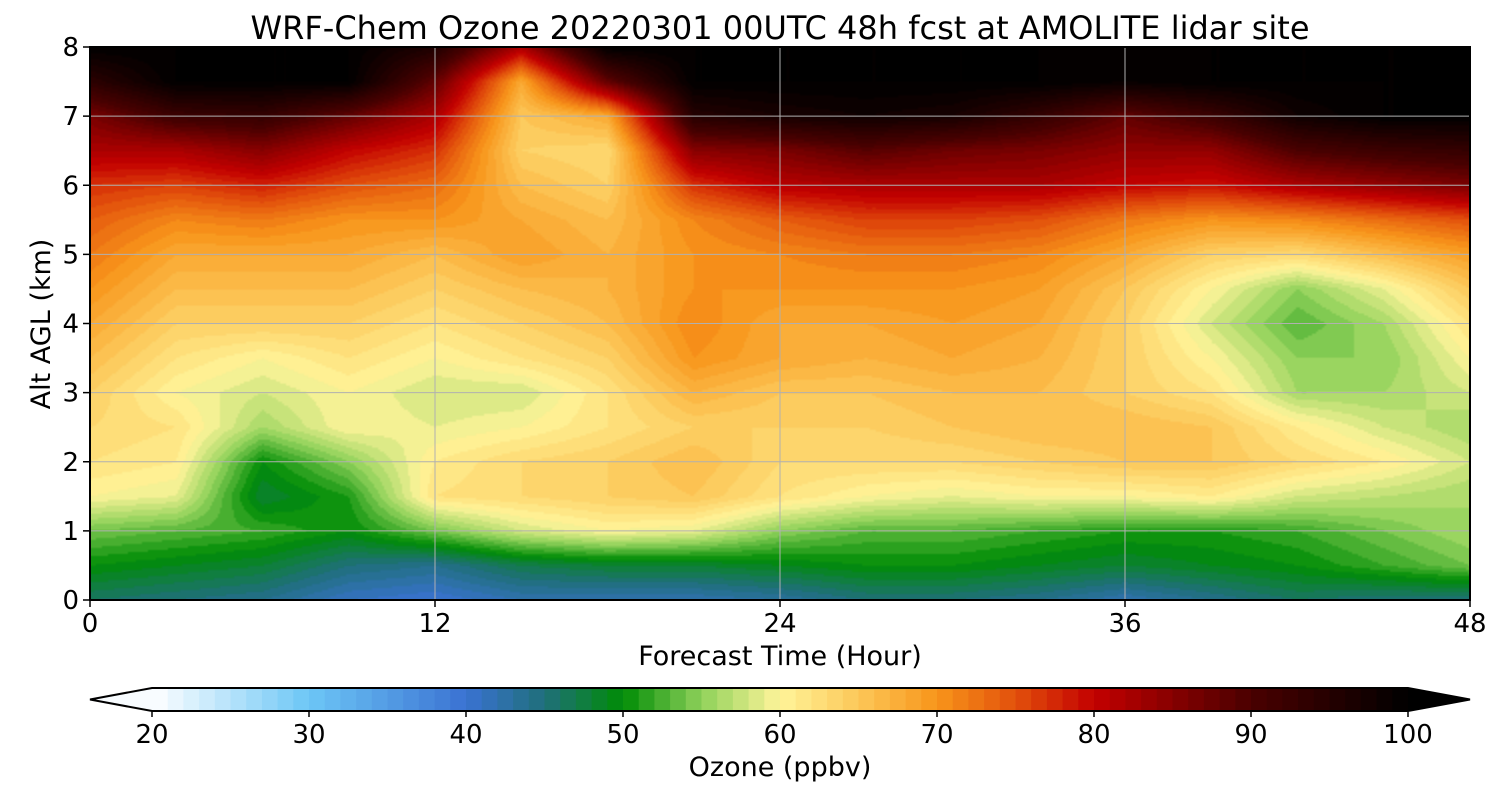  What do you see at coordinates (780, 767) in the screenshot?
I see `colorbar-label: Ozone (ppbv)` at bounding box center [780, 767].